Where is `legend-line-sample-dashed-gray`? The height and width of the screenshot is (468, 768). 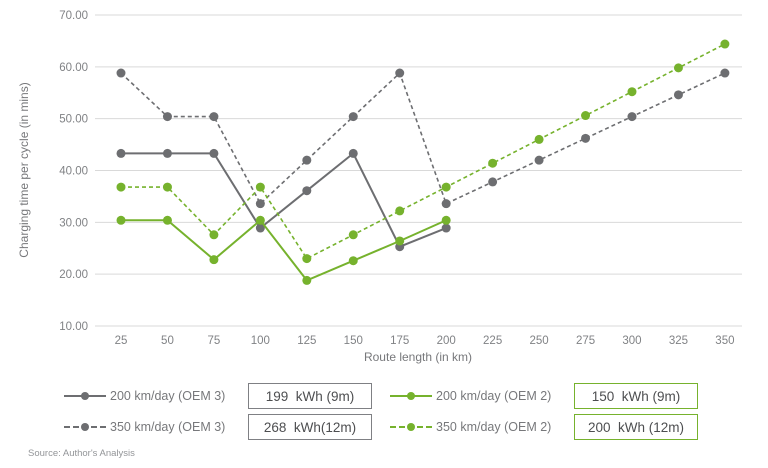 legend-line-sample-dashed-gray is located at coordinates (85, 427).